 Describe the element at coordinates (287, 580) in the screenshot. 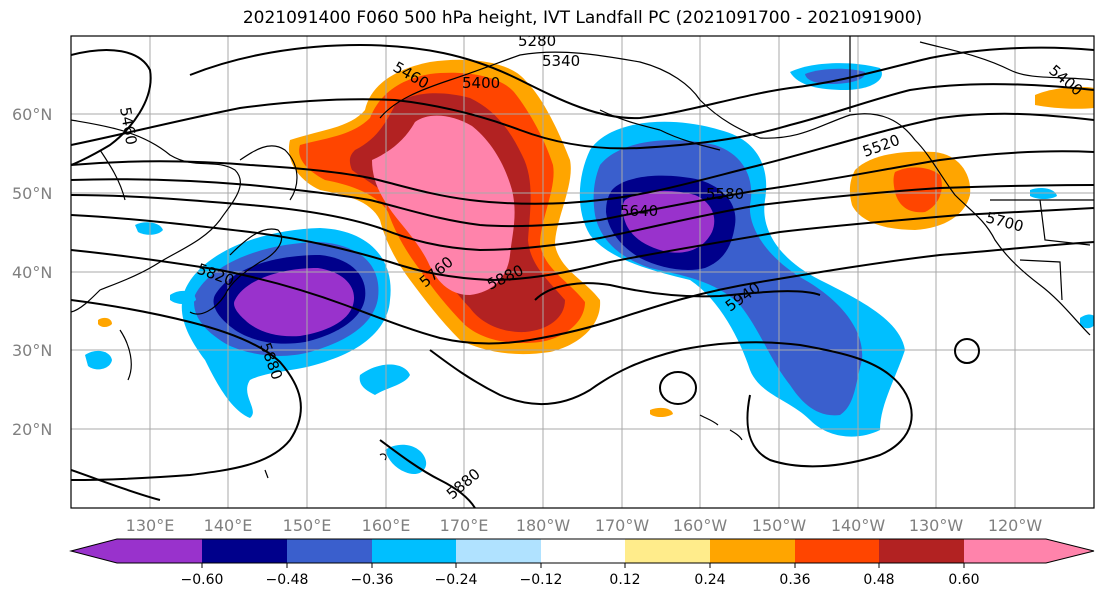

I see `colorbar-tick-label: −0.48` at that location.